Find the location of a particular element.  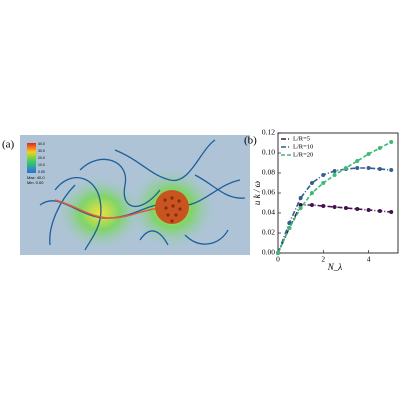

panel-label: (b) is located at coordinates (250, 141).